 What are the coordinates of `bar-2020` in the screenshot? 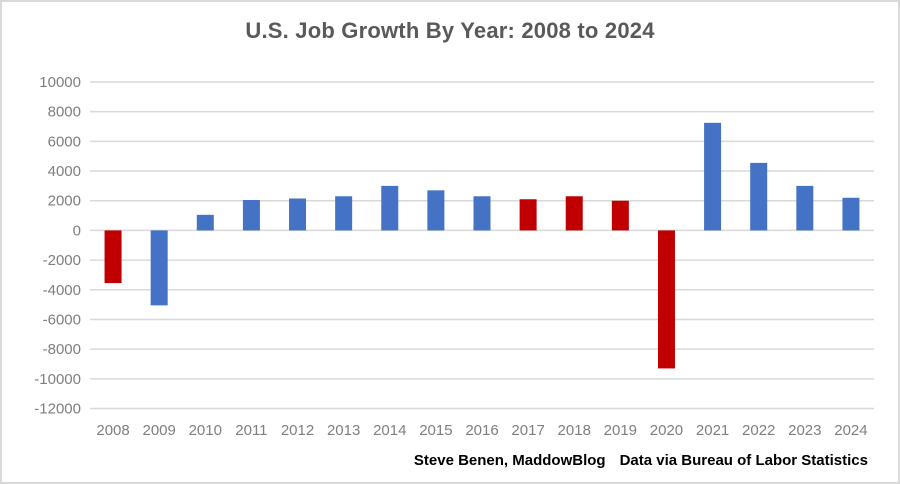 It's located at (666, 299).